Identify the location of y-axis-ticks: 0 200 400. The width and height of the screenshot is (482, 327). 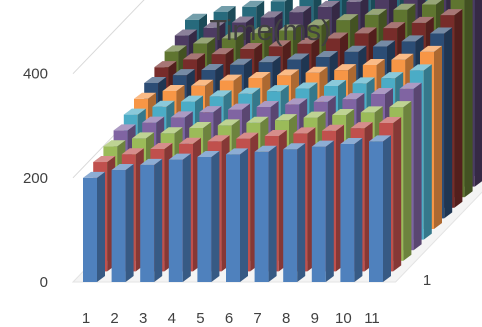
(35, 178).